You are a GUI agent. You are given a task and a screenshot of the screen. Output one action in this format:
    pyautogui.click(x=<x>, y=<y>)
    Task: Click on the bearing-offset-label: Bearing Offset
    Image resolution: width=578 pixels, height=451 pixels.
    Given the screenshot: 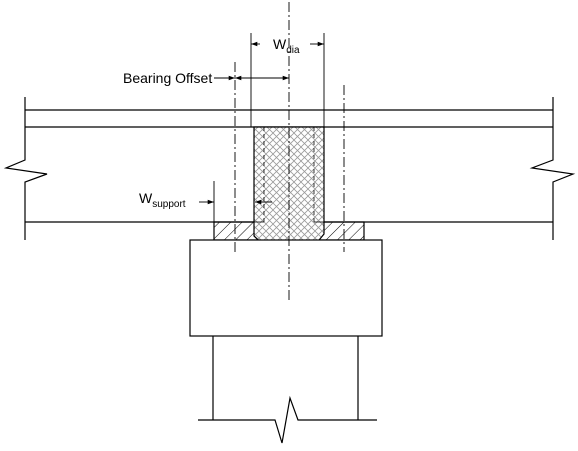 What is the action you would take?
    pyautogui.click(x=167, y=78)
    